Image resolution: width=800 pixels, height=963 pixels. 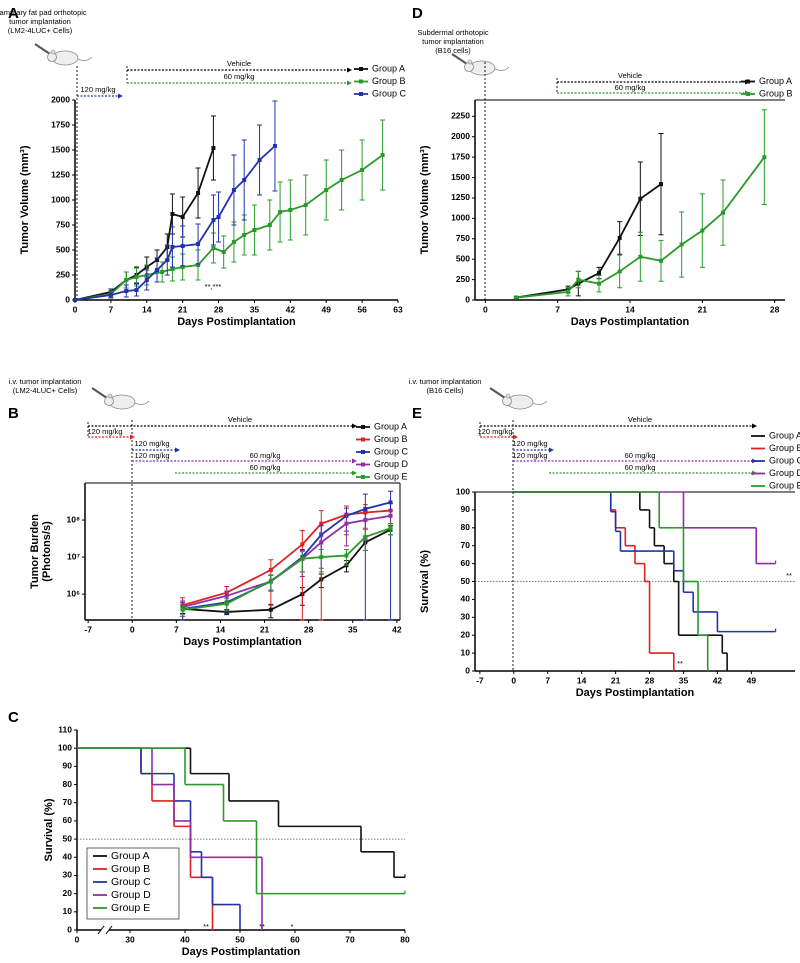 What do you see at coordinates (40, 21) in the screenshot?
I see `annotation: tumor implantation` at bounding box center [40, 21].